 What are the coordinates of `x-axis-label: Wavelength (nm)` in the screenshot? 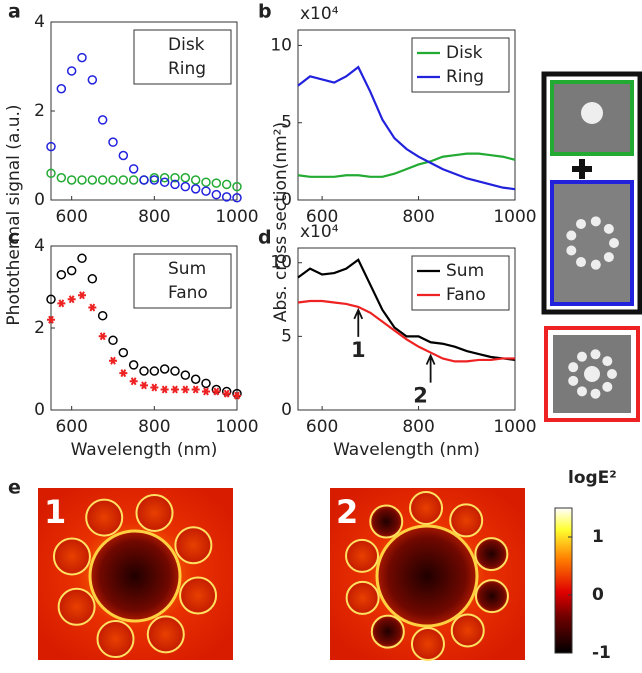 It's located at (406, 450).